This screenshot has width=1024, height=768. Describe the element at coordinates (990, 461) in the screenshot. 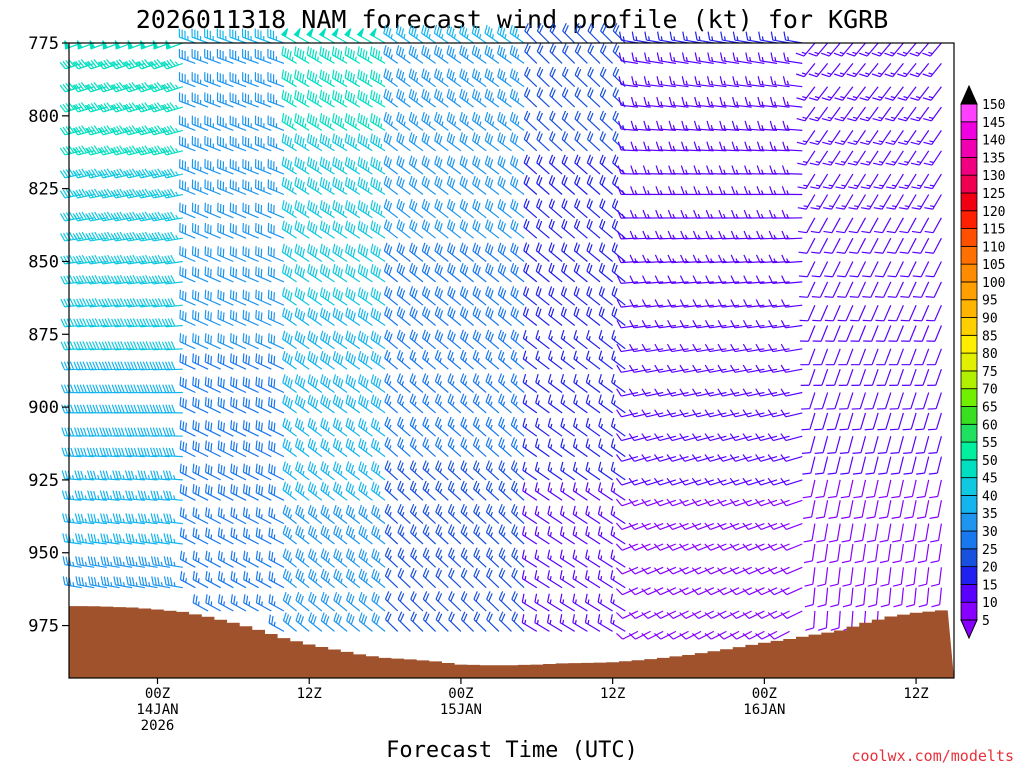

I see `colorbar-label: 50` at that location.